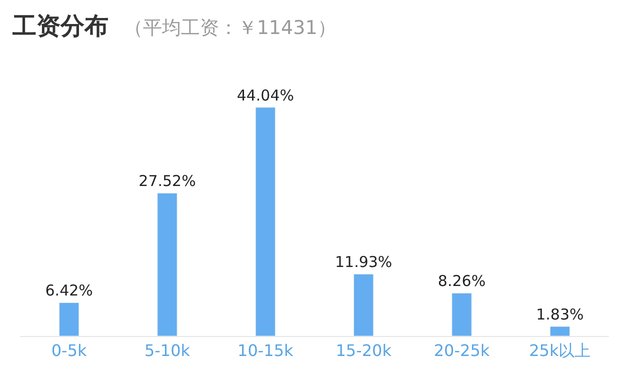  Describe the element at coordinates (560, 315) in the screenshot. I see `data-label: 1.83%` at that location.